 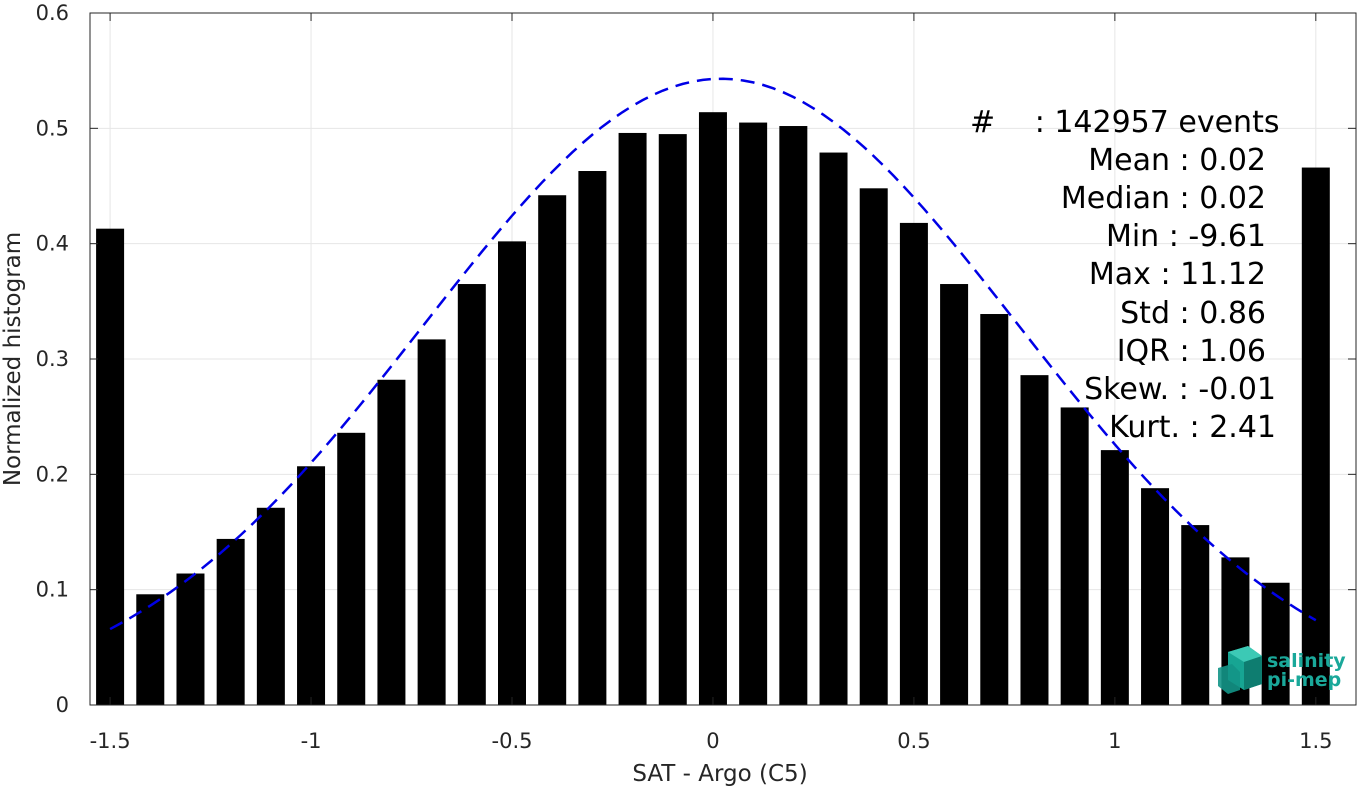 What do you see at coordinates (1143, 351) in the screenshot?
I see `stat-label: IQR` at bounding box center [1143, 351].